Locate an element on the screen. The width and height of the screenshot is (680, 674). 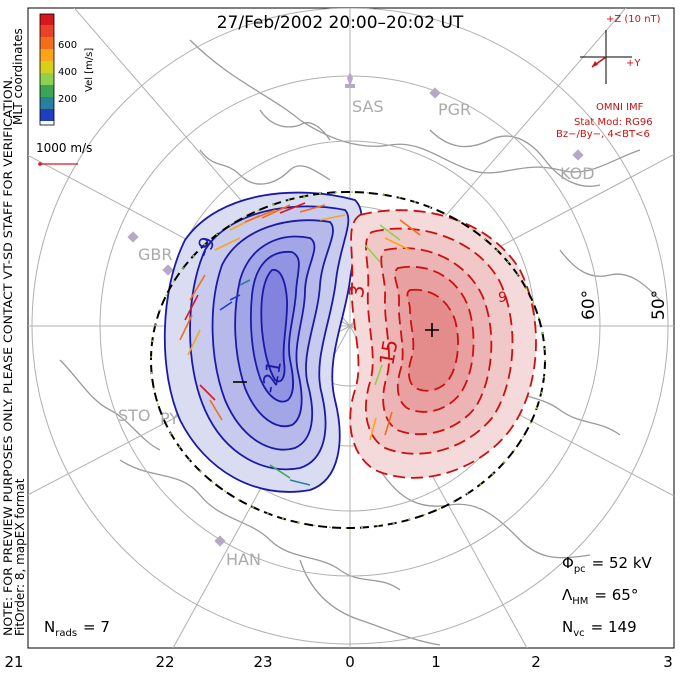
contour-label-pos-15: 15 is located at coordinates (388, 352).